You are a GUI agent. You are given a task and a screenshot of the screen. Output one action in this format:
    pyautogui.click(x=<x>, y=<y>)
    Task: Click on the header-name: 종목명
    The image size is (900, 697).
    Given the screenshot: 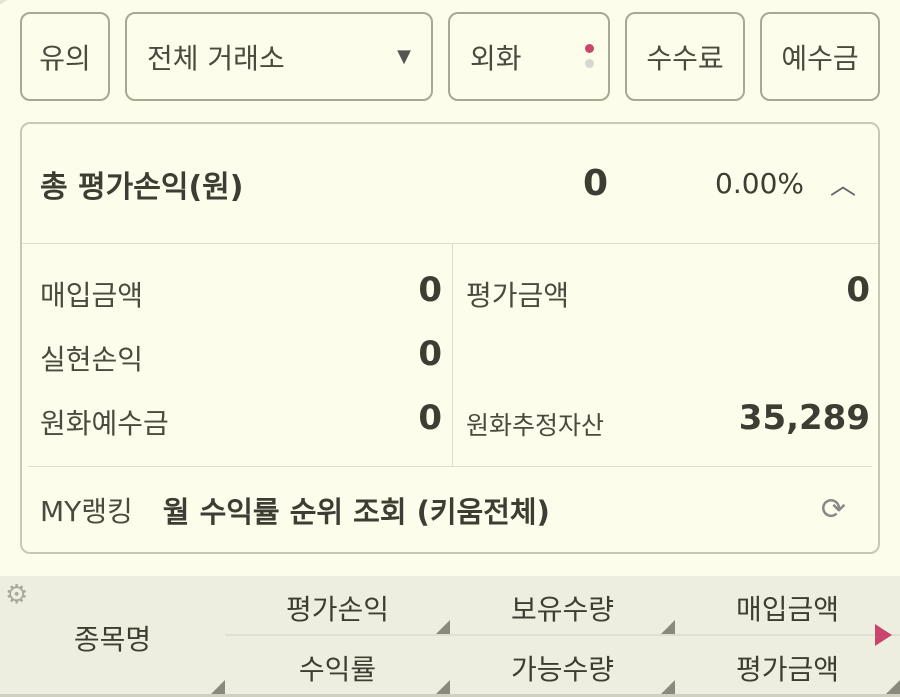 What is the action you would take?
    pyautogui.click(x=112, y=639)
    